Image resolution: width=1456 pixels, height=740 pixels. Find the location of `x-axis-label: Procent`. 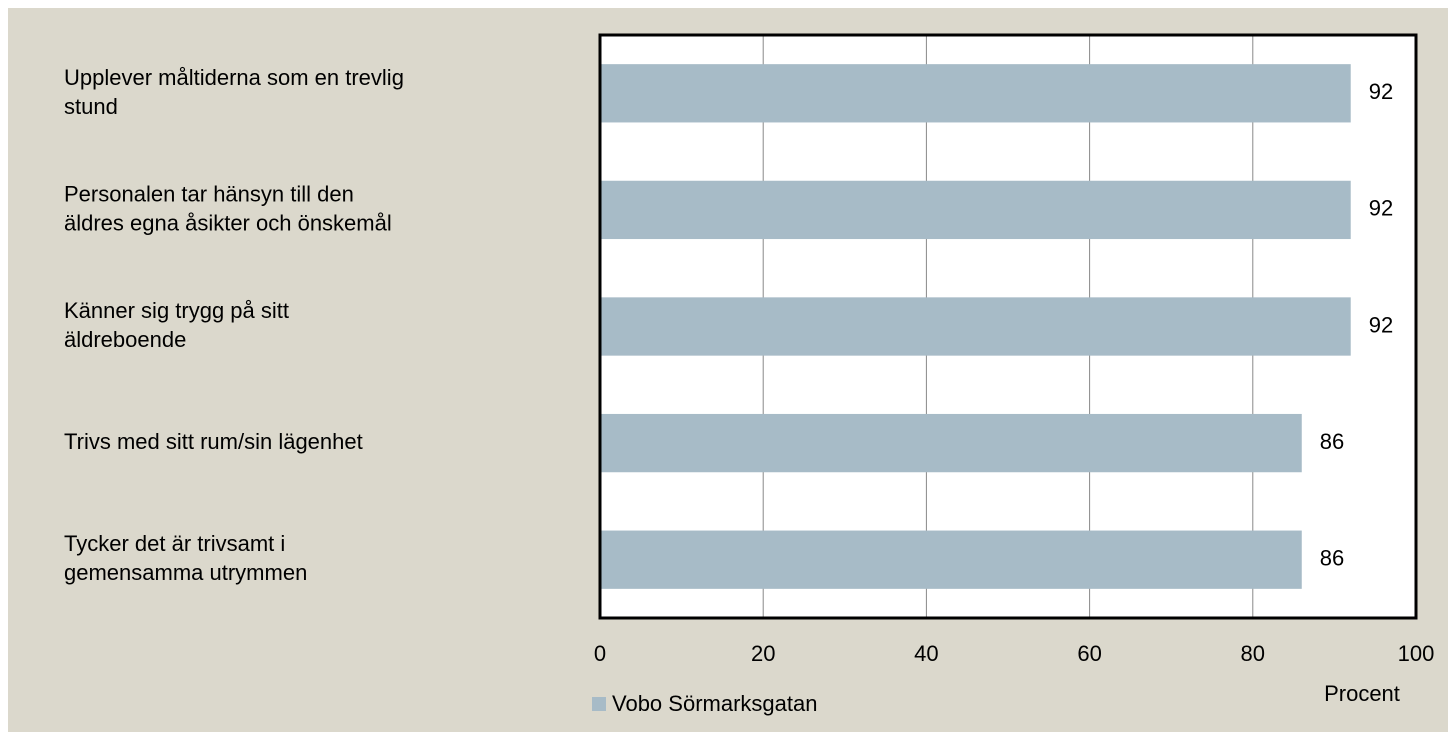

x-axis-label: Procent is located at coordinates (1362, 693).